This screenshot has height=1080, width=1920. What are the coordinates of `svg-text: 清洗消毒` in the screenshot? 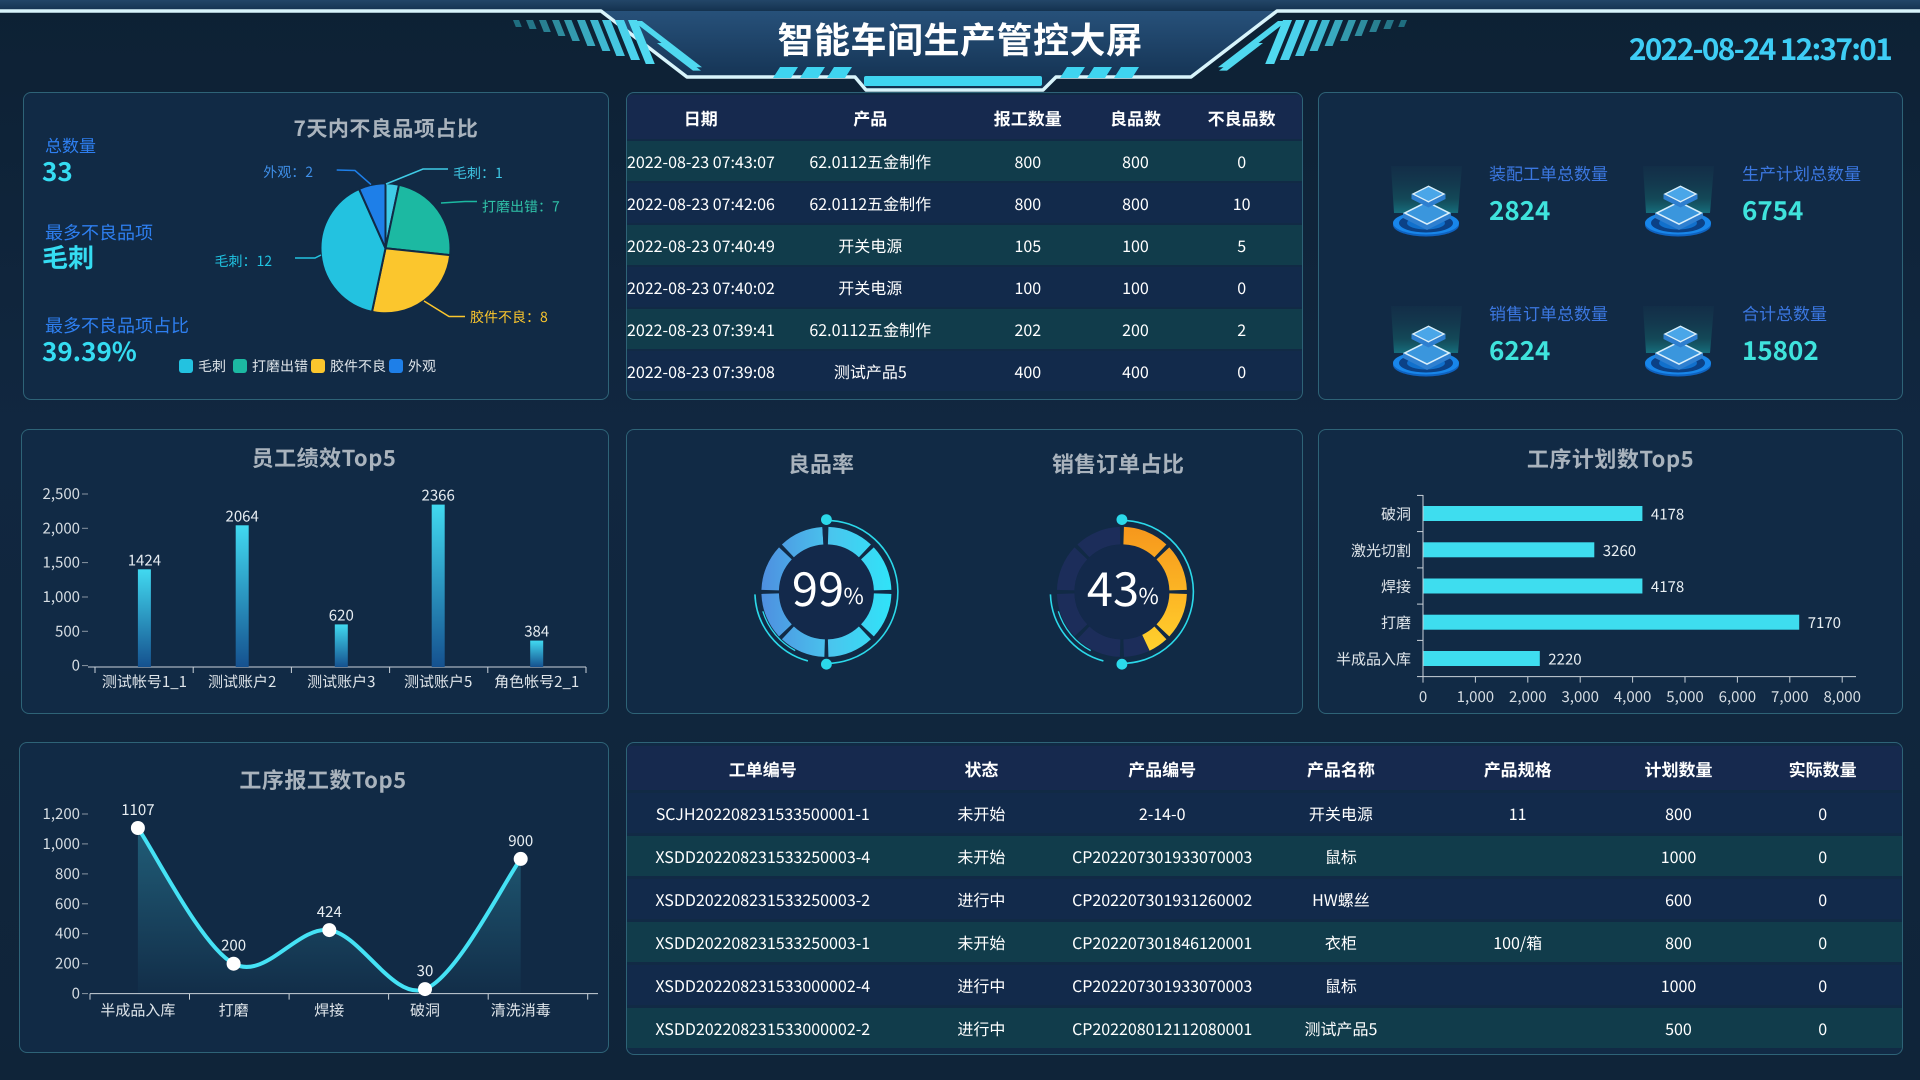 It's located at (521, 1010).